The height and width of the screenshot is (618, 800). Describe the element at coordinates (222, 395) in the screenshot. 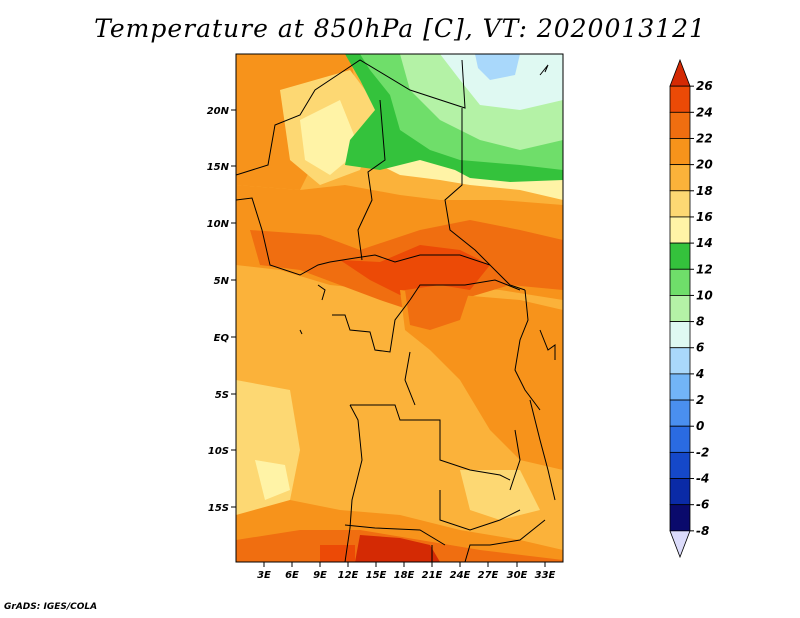

I see `lat-label: 5S` at that location.